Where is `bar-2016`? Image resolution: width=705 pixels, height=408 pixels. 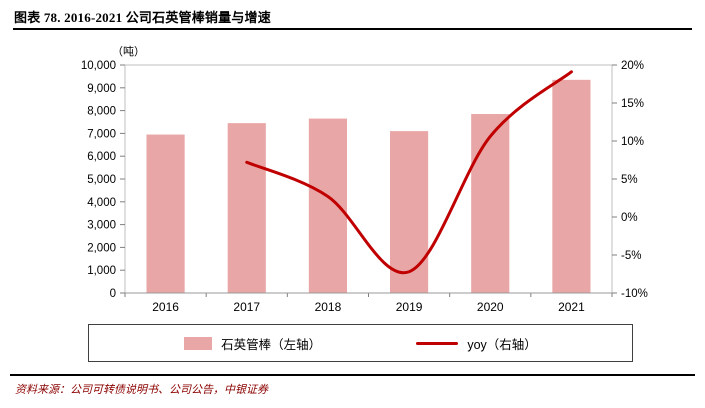
bar-2016 is located at coordinates (165, 213).